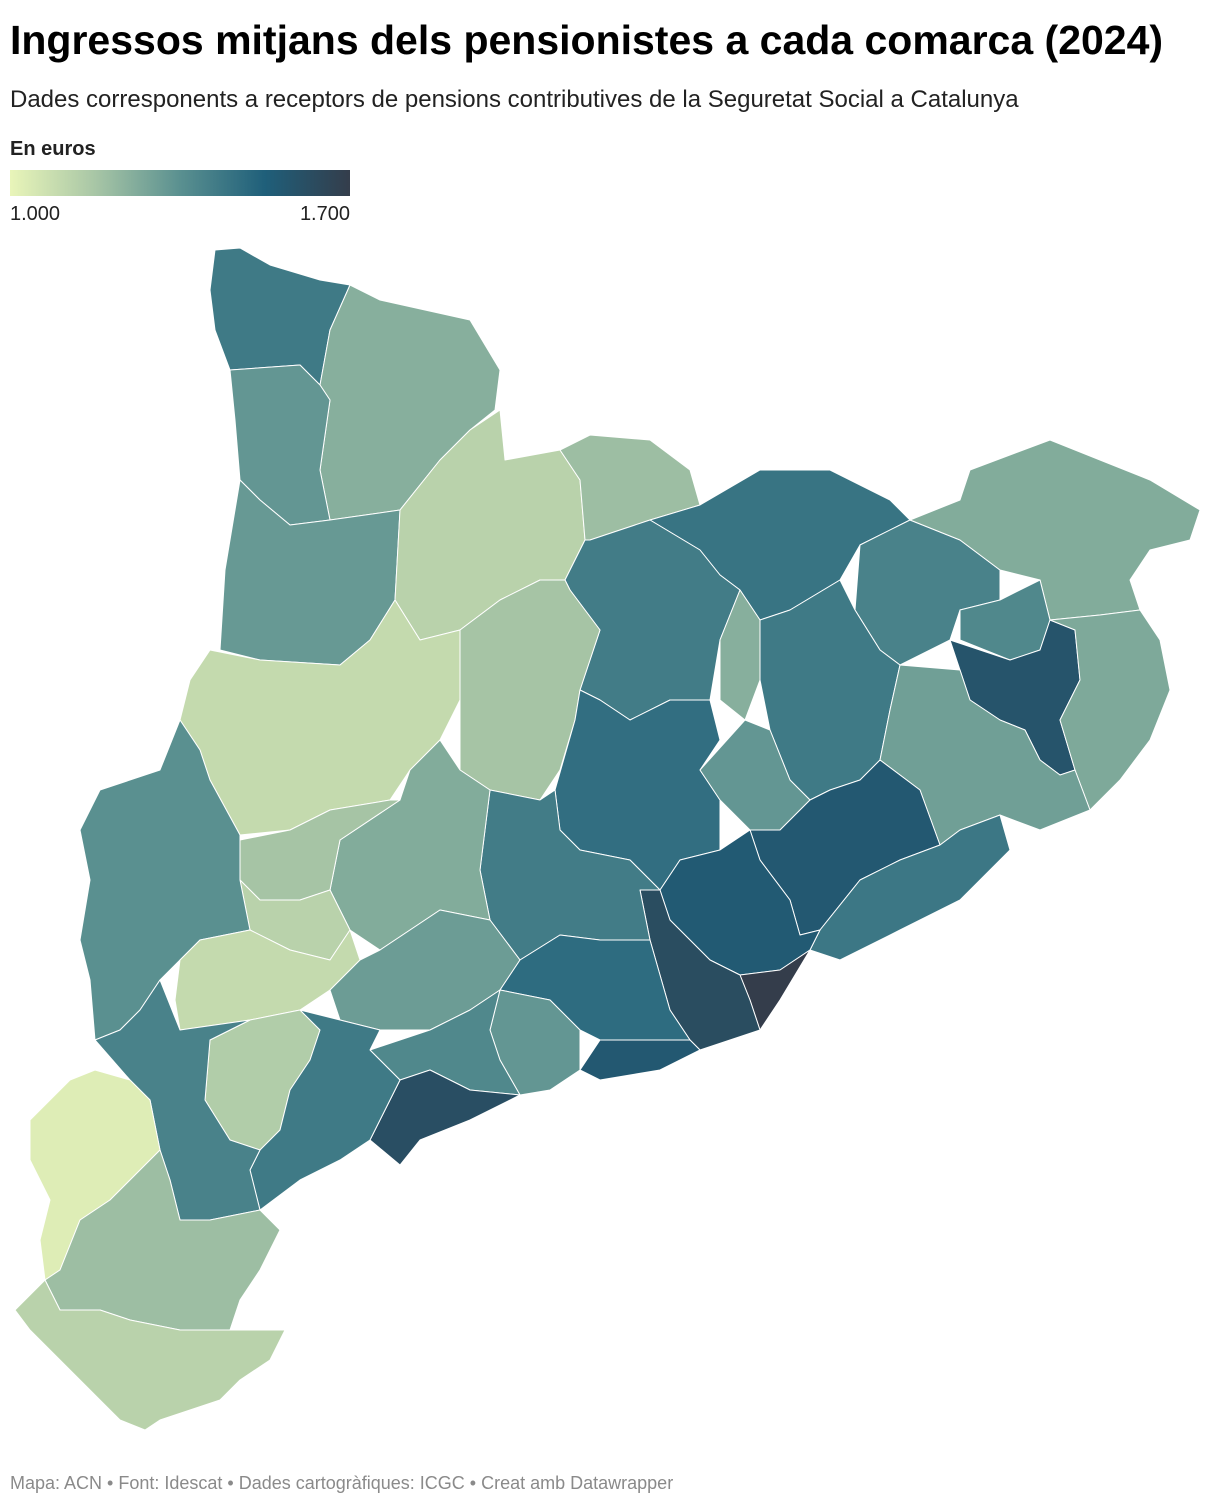 Image resolution: width=1220 pixels, height=1506 pixels. Describe the element at coordinates (180, 210) in the screenshot. I see `legend-ticks: 1.000 1.700` at that location.